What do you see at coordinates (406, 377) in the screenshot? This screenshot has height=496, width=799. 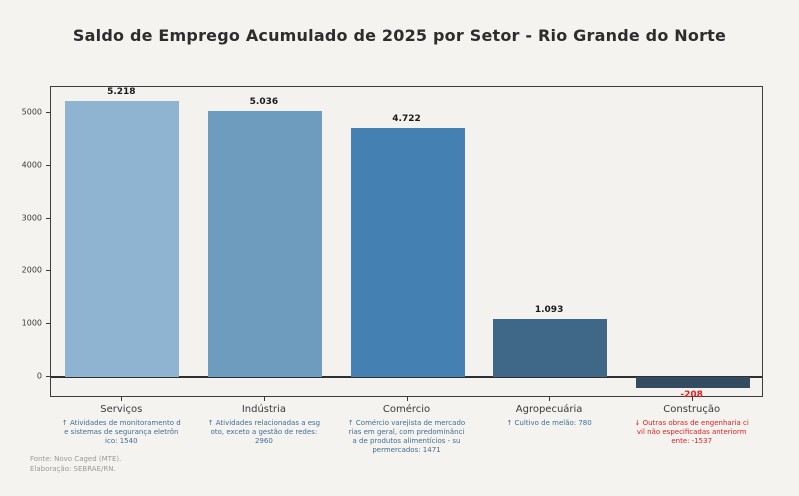 I see `zero-axis-line` at bounding box center [406, 377].